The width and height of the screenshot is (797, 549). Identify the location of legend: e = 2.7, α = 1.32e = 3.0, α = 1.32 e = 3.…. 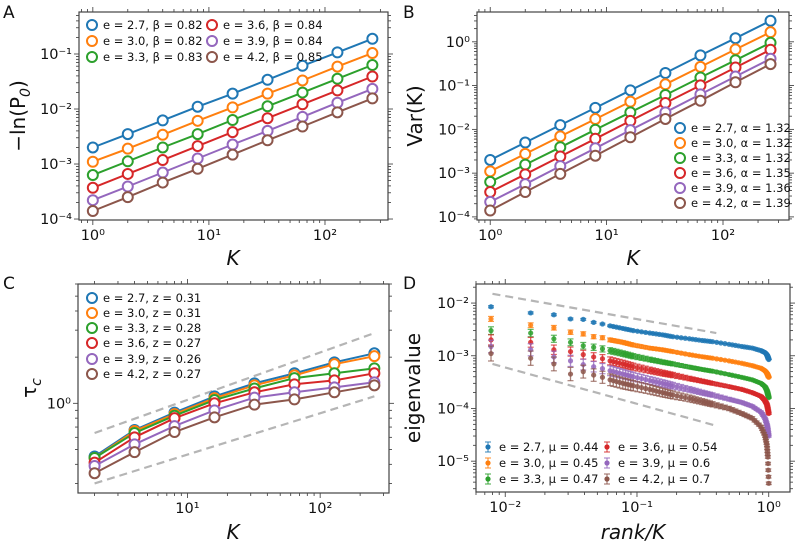
(732, 165).